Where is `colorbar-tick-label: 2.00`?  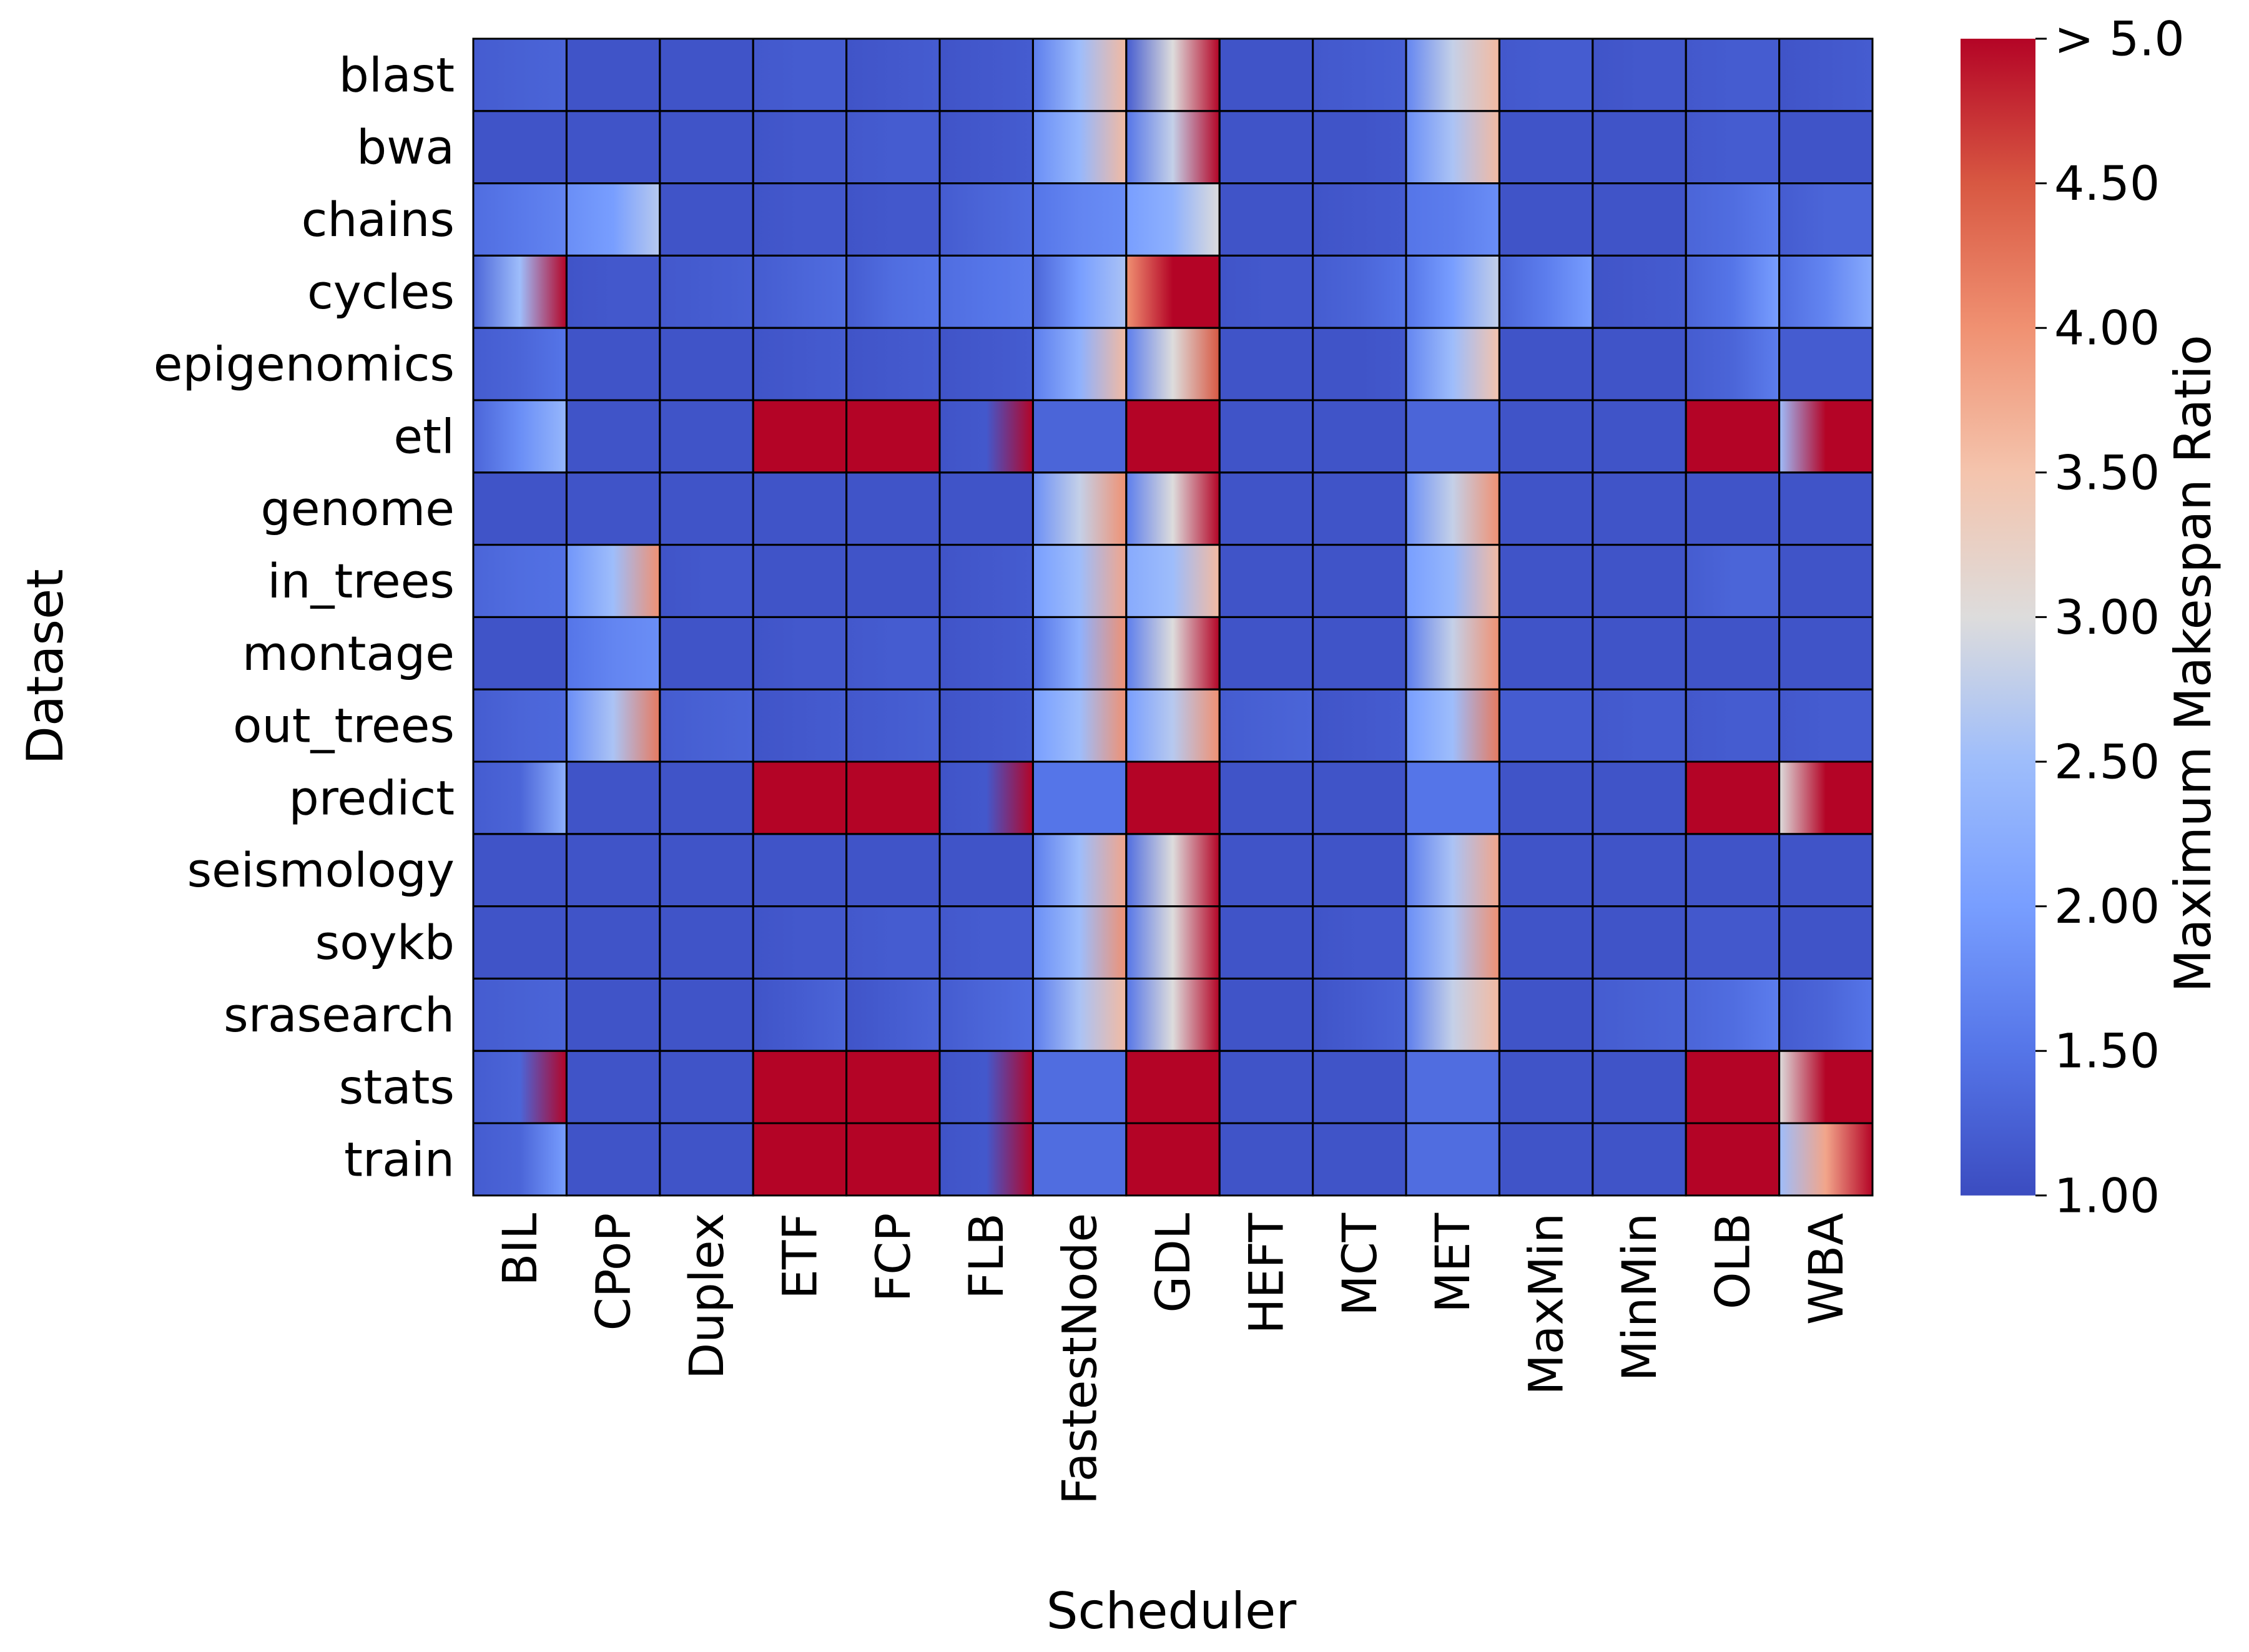 colorbar-tick-label: 2.00 is located at coordinates (2107, 906).